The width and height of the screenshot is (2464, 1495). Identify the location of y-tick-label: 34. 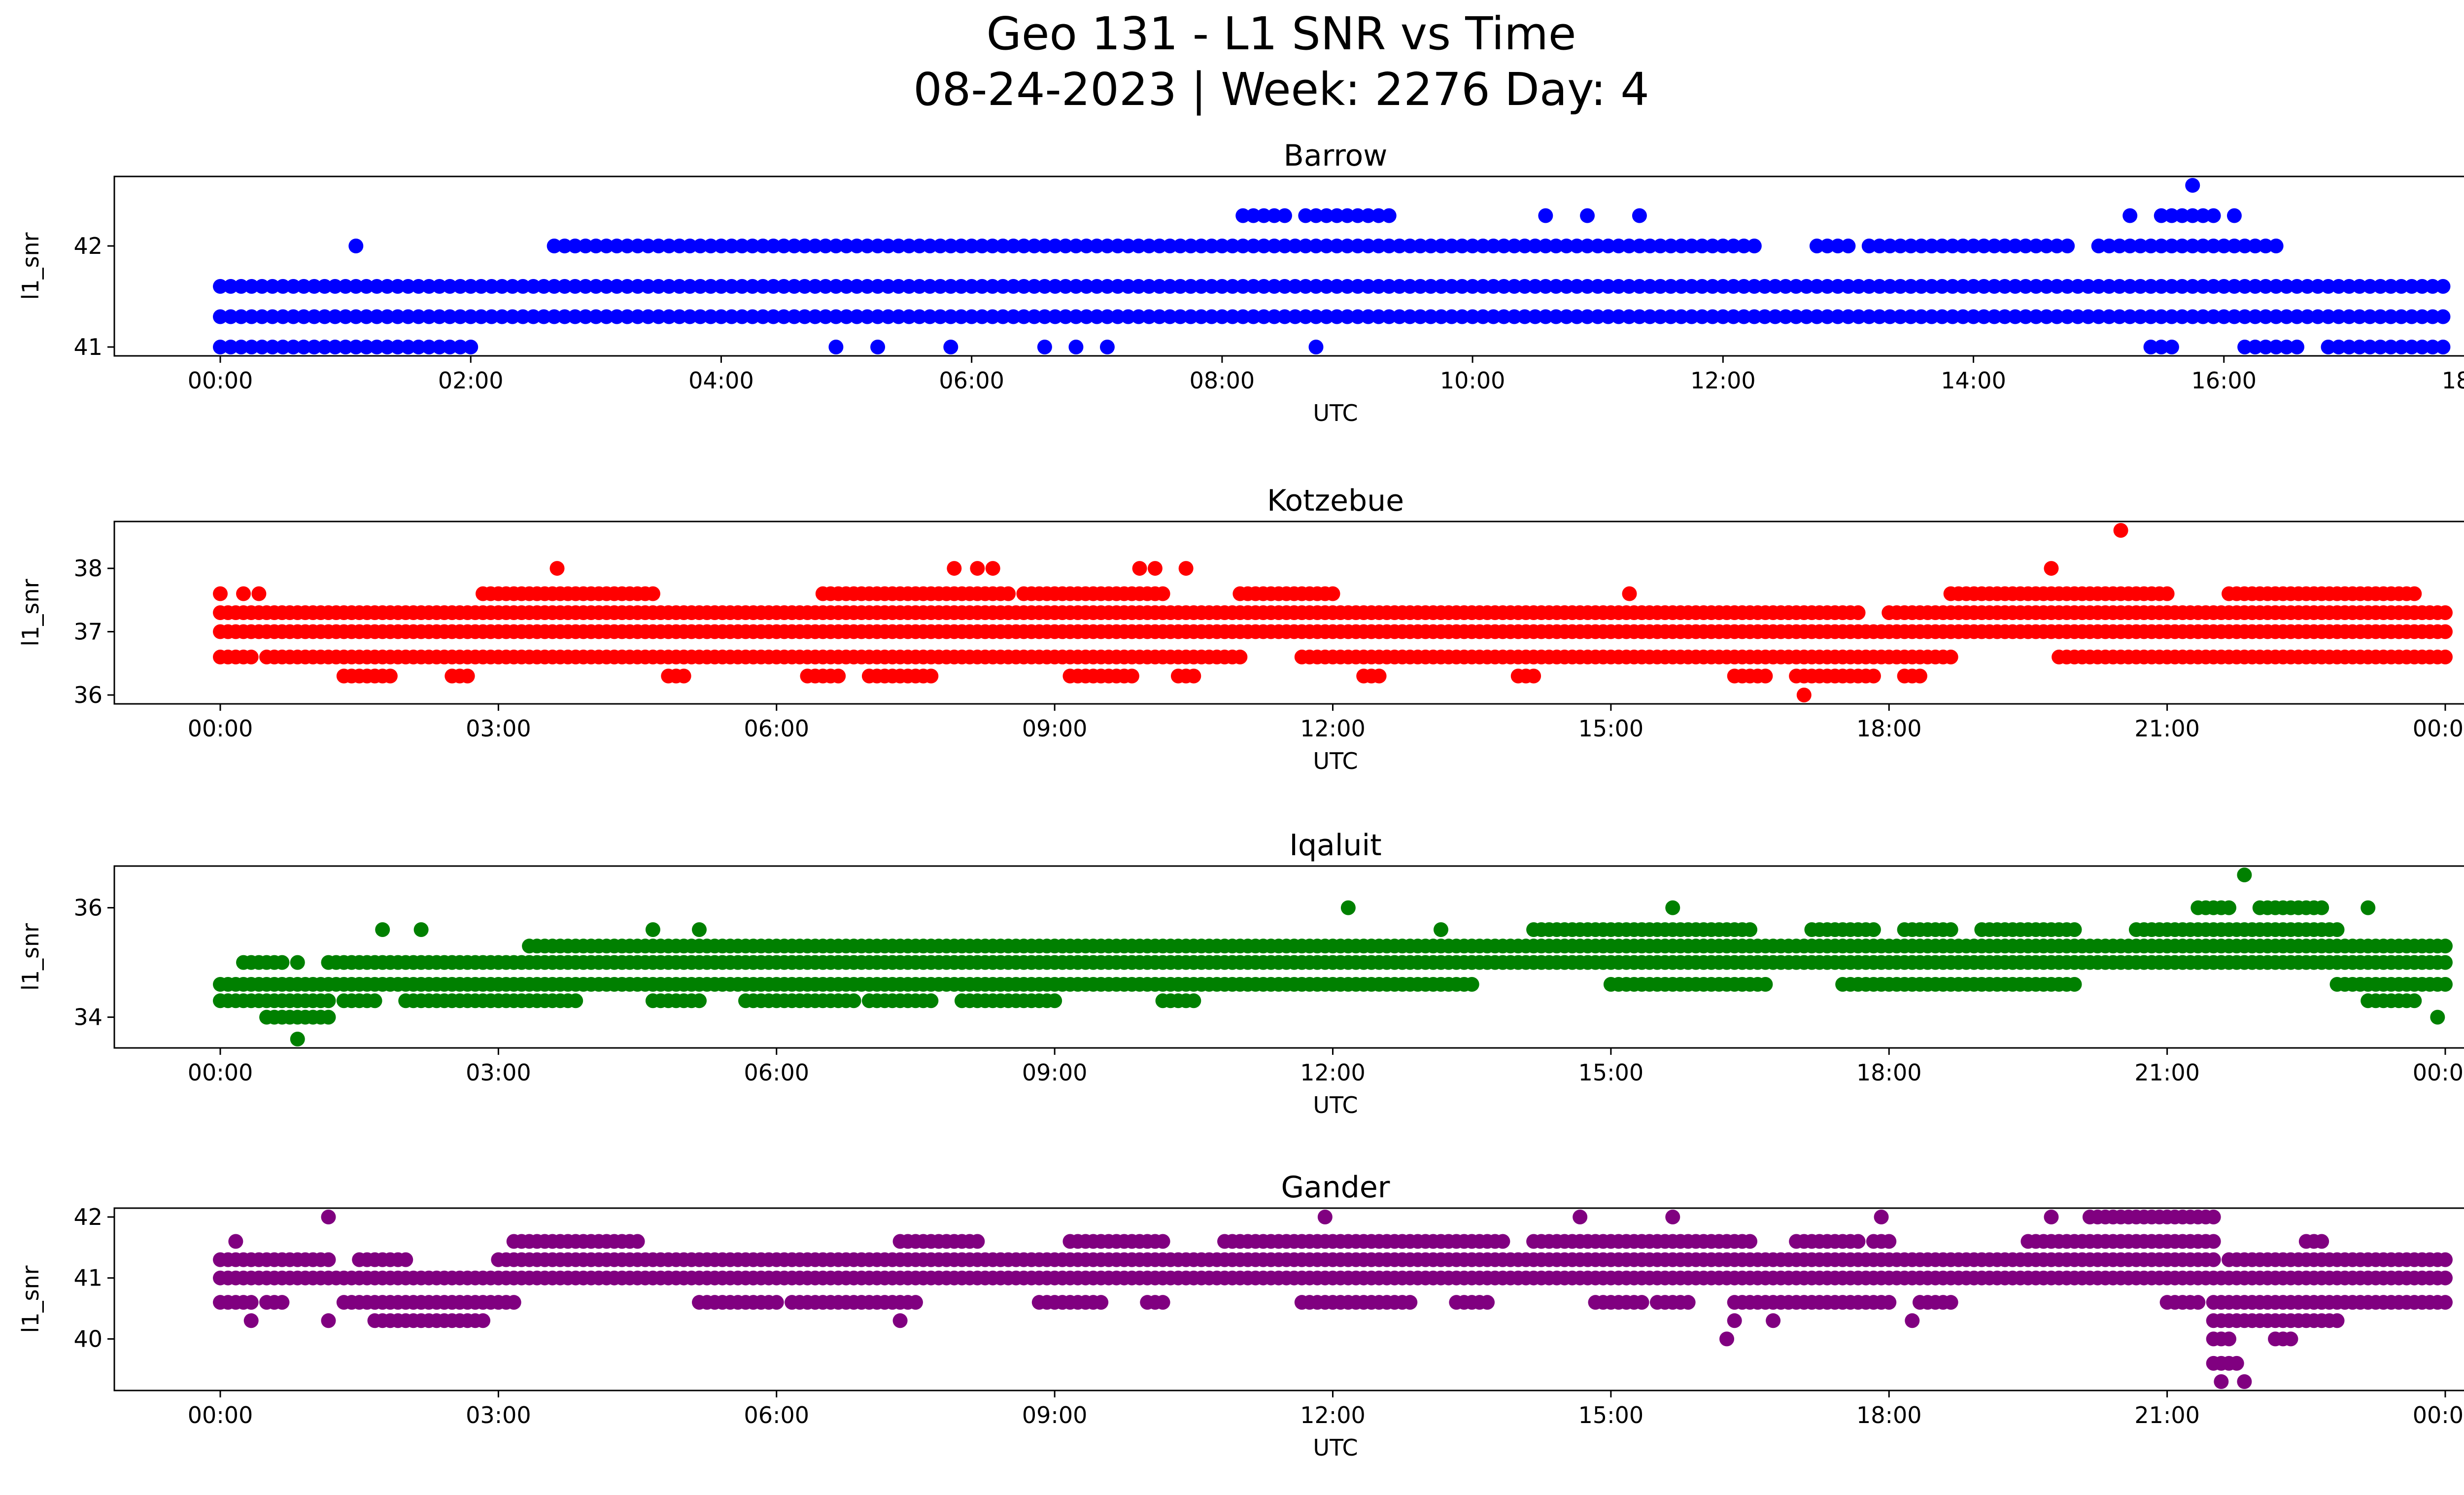
(88, 1018).